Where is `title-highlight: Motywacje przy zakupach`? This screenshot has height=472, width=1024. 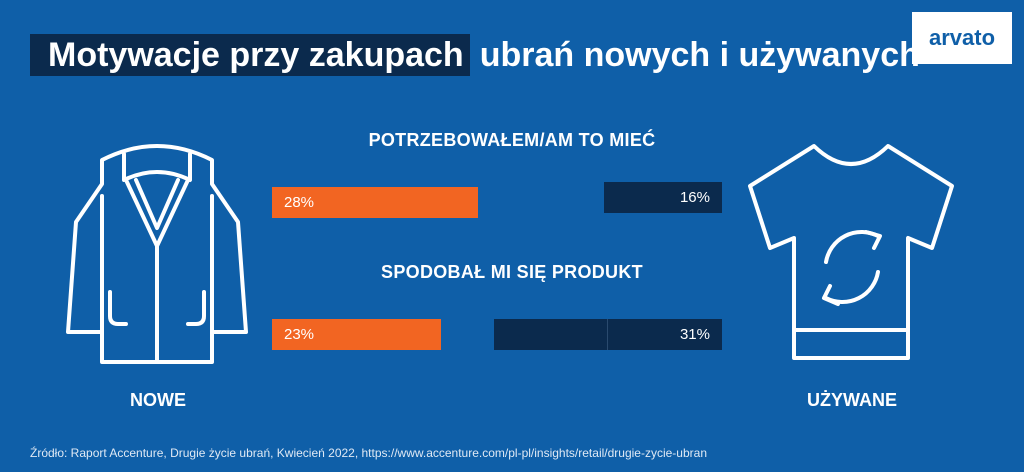 title-highlight: Motywacje przy zakupach is located at coordinates (250, 55).